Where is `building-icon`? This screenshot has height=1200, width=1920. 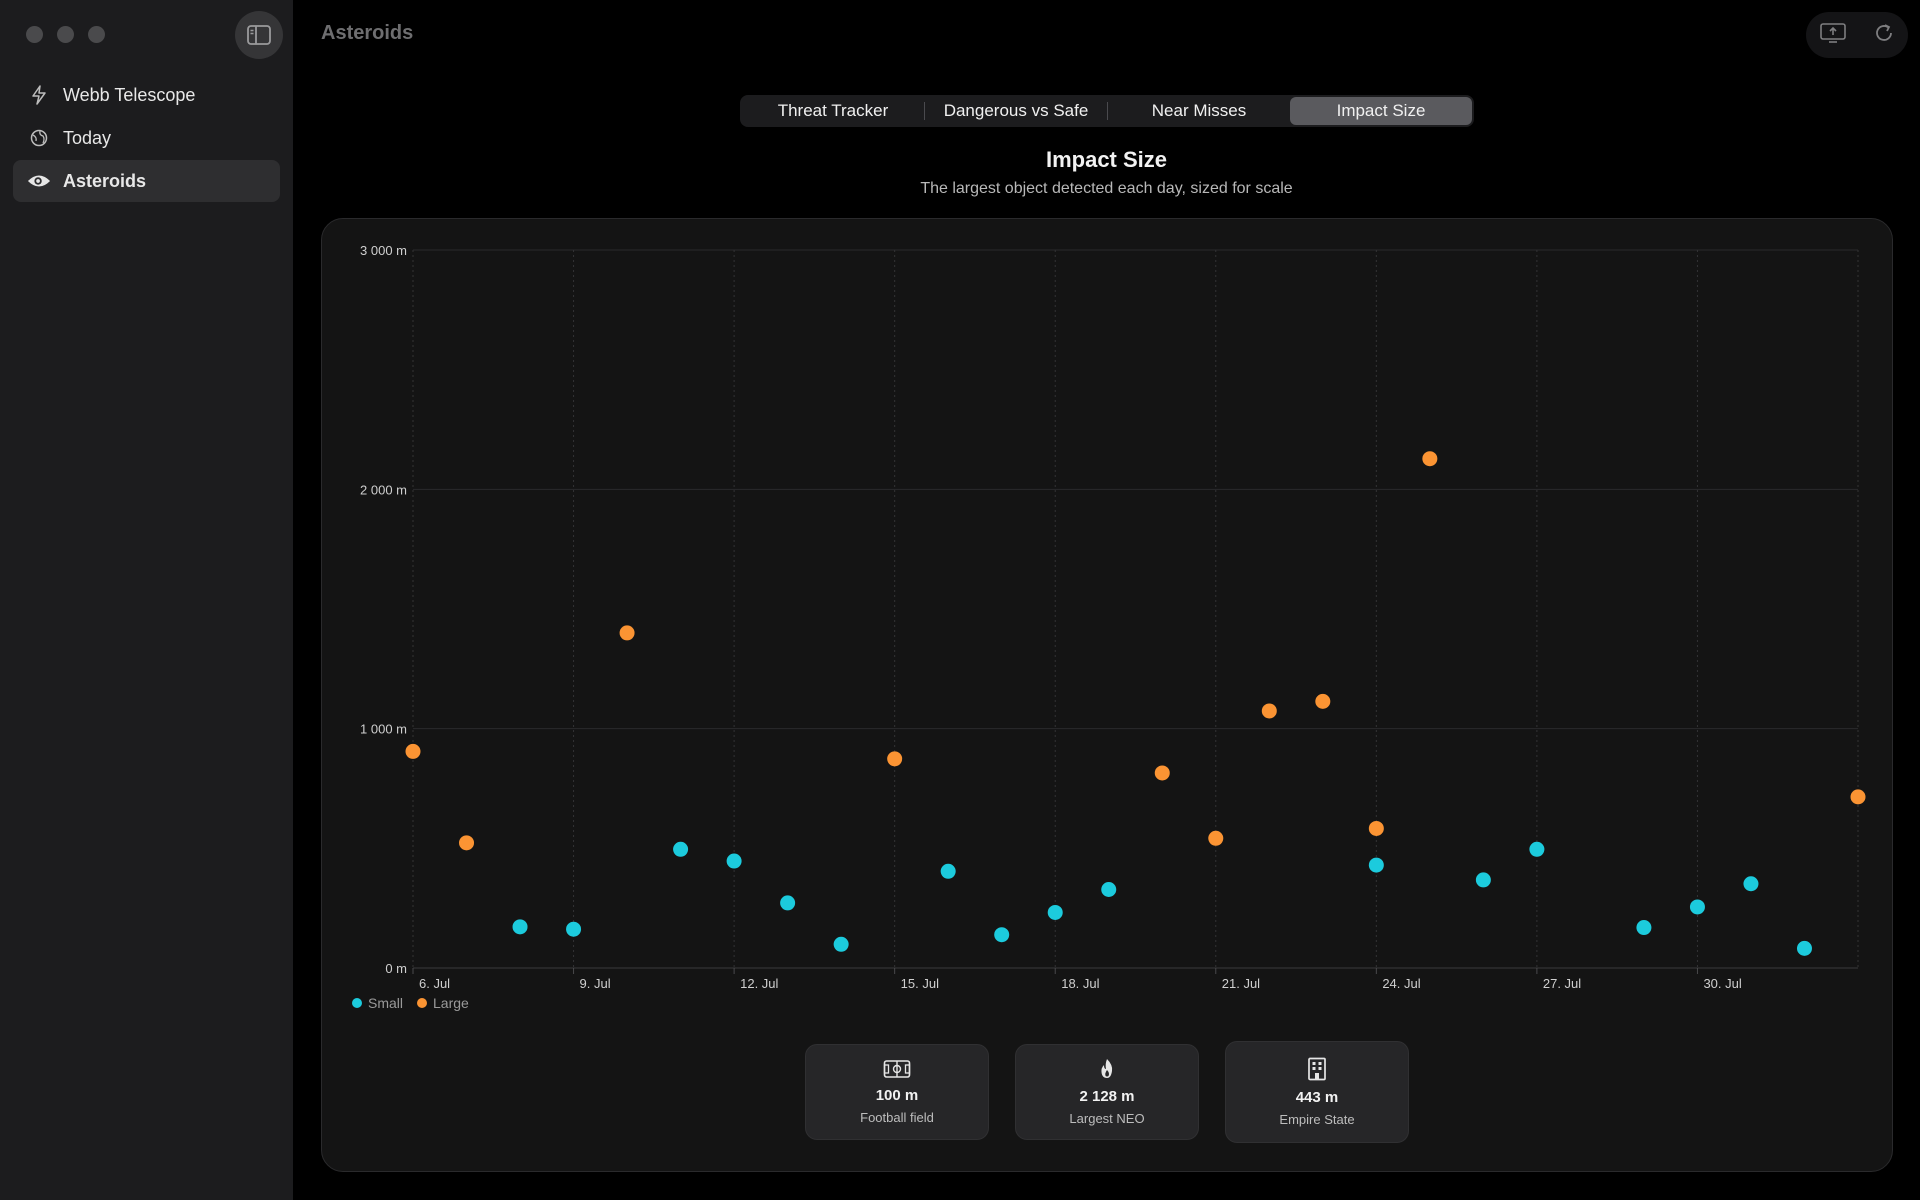
building-icon is located at coordinates (1317, 1069).